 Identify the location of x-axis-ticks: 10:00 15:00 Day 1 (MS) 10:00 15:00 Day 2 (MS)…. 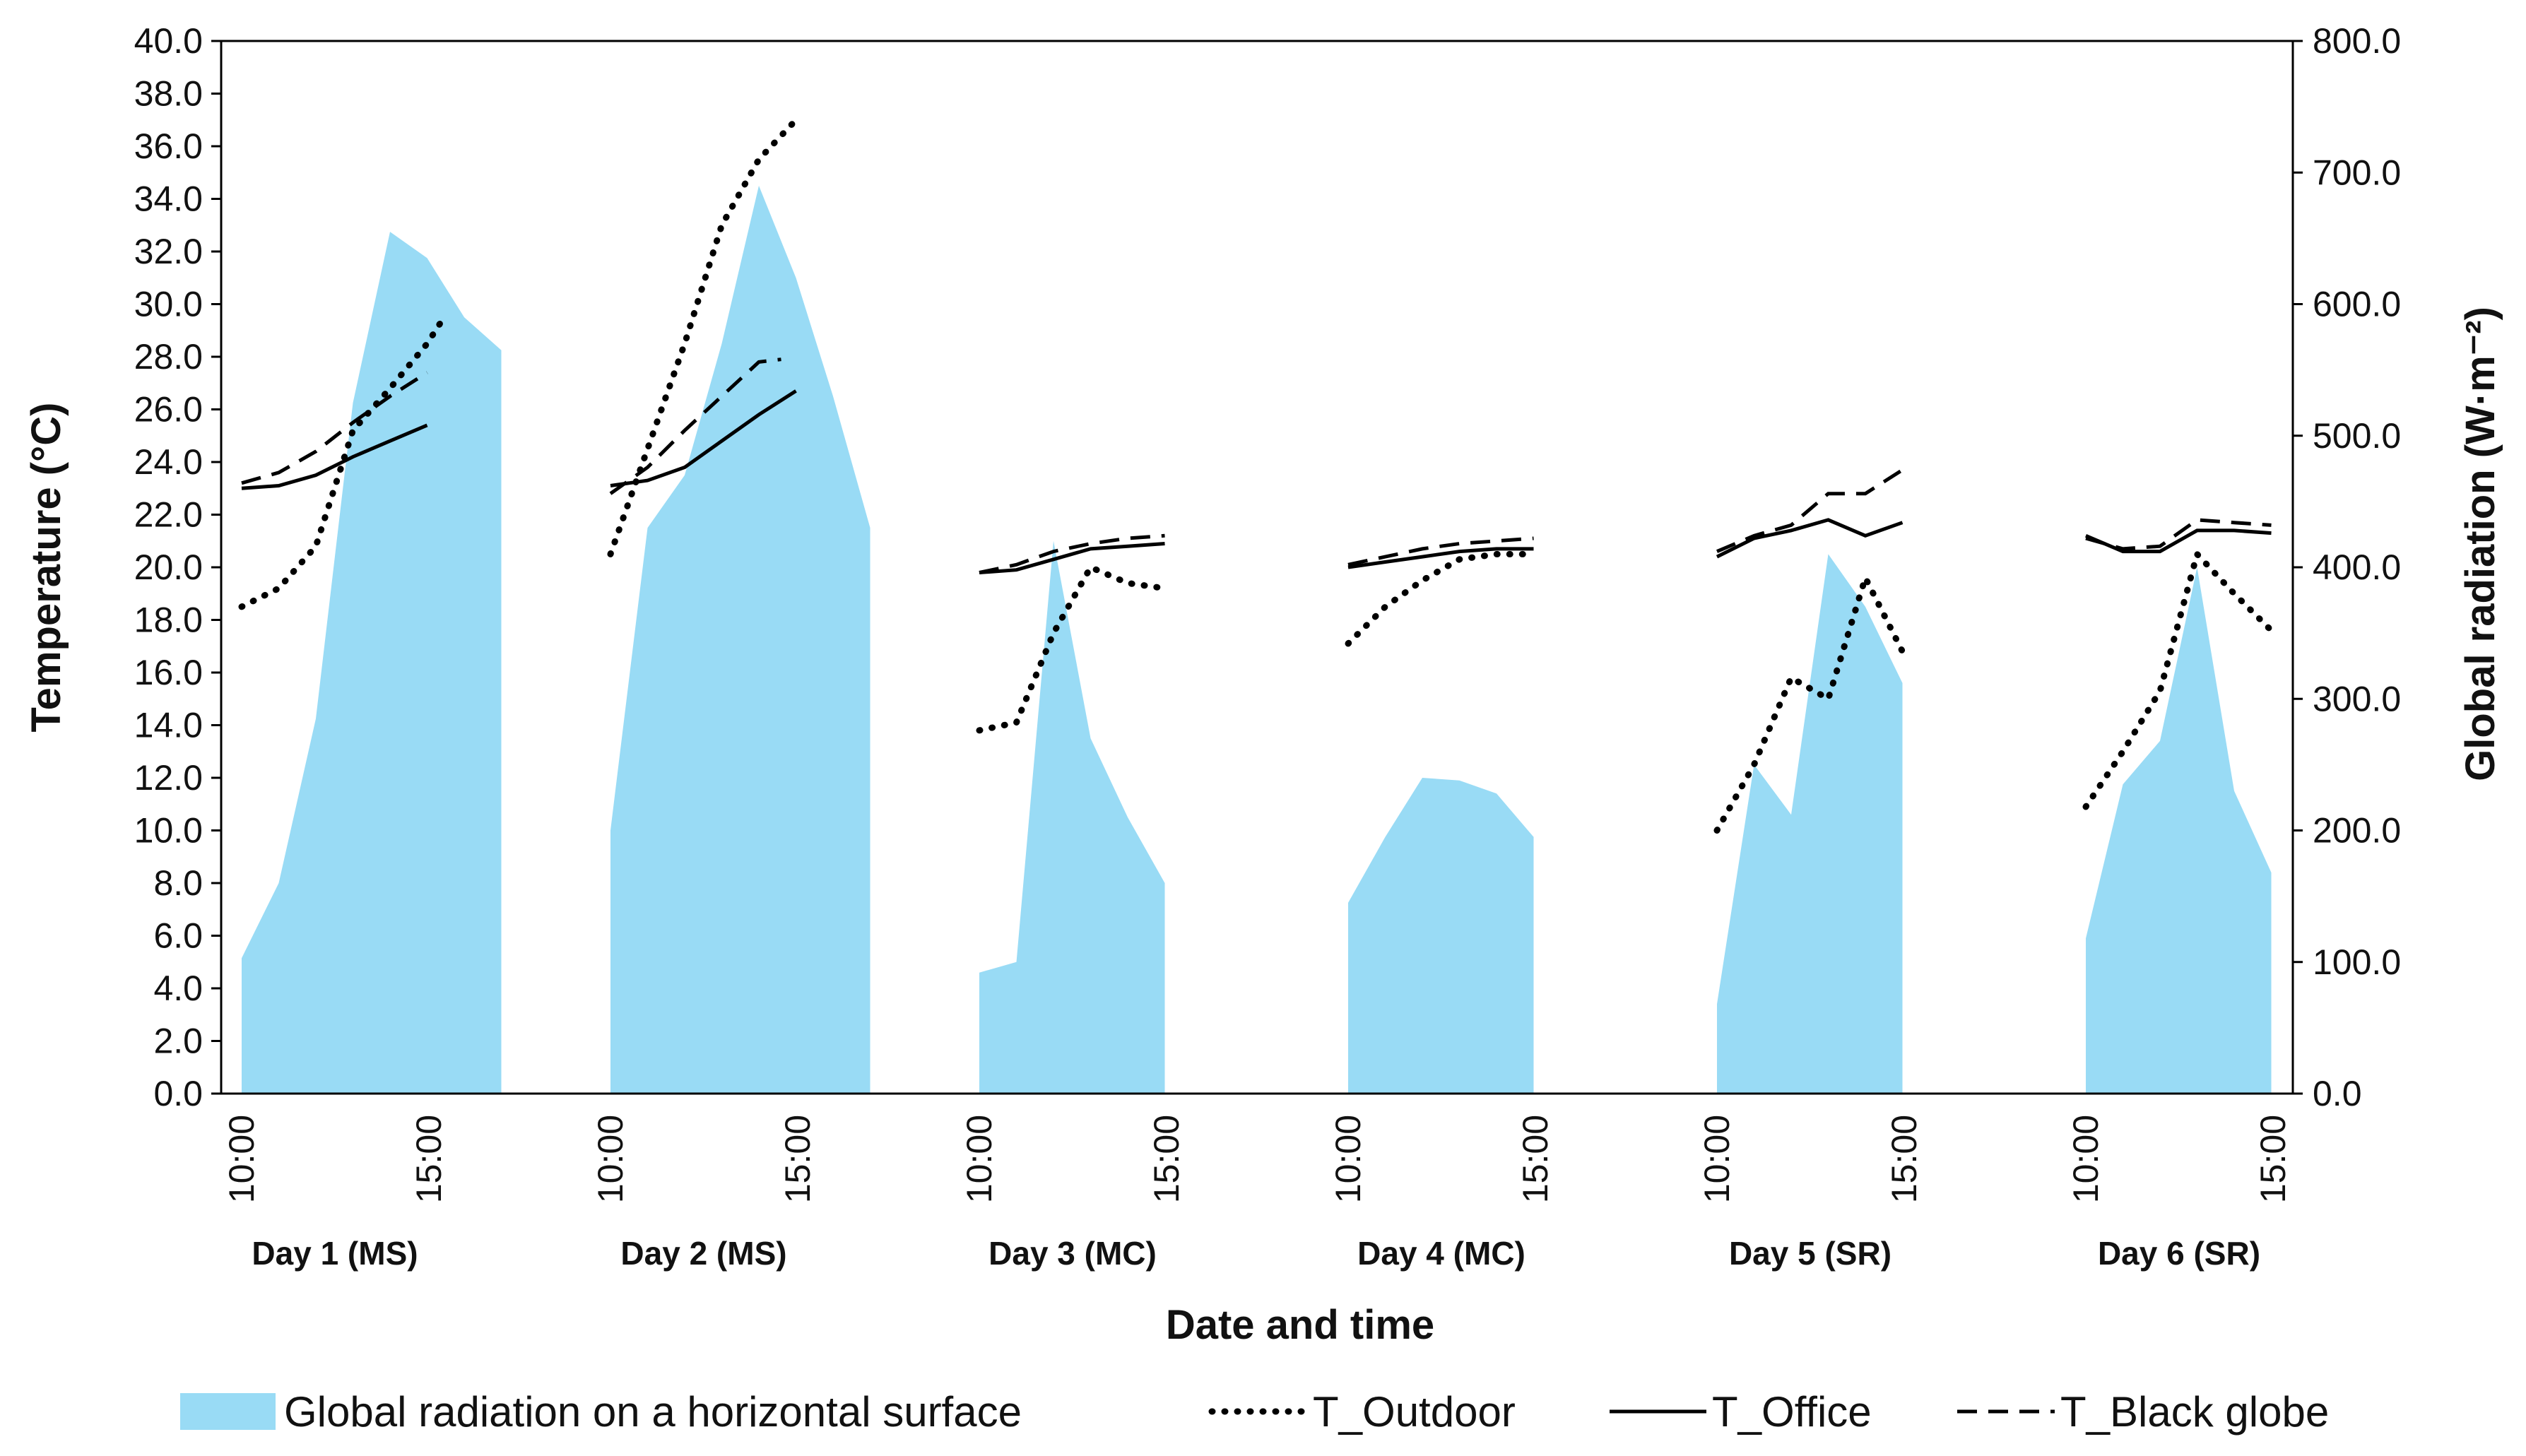
(1257, 1194).